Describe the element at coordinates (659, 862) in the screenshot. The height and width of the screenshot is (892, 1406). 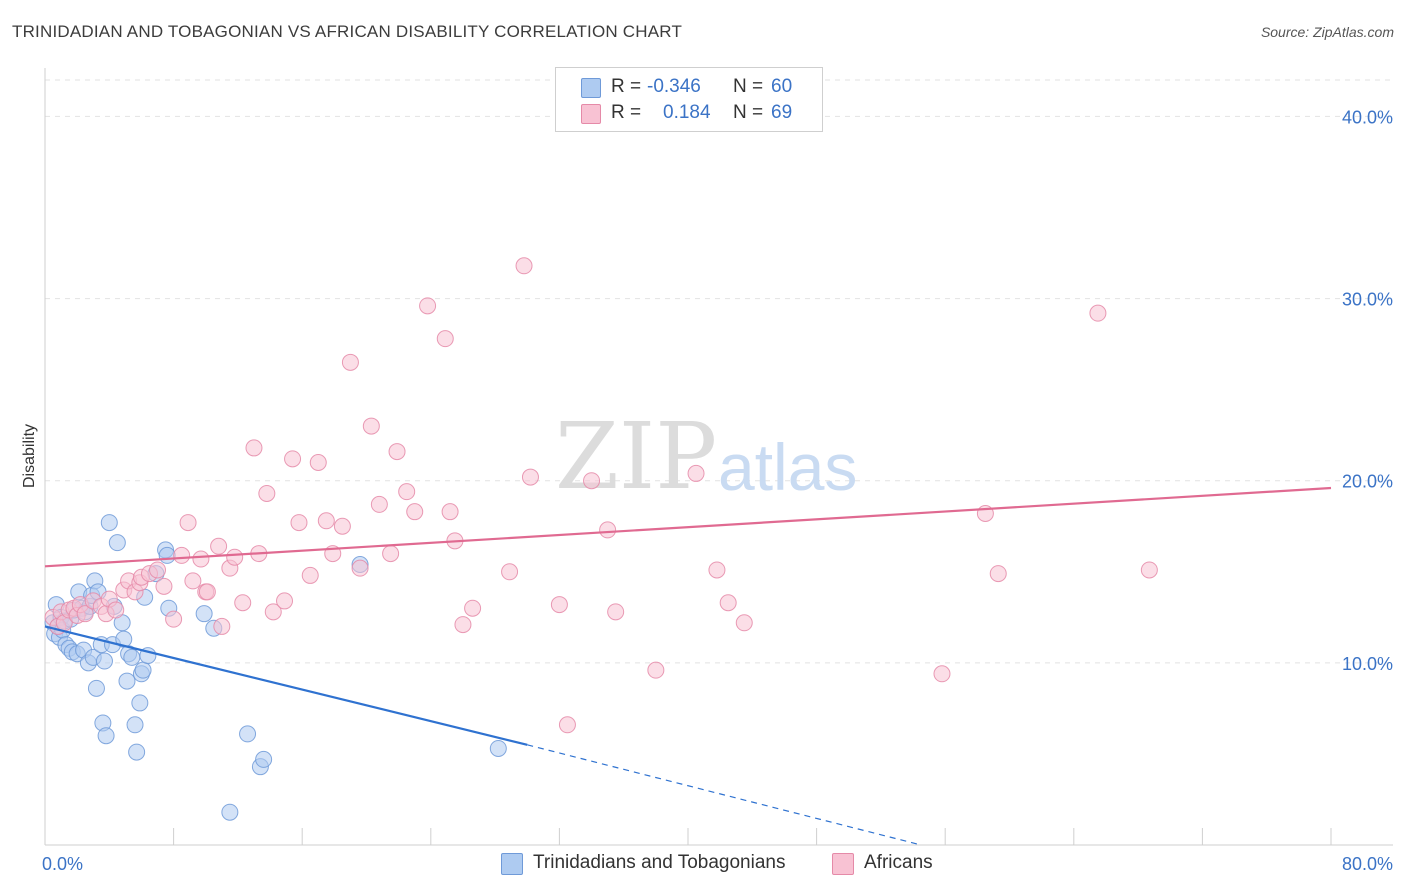
I see `legend-label-trinidadians: Trinidadians and Tobagonians` at that location.